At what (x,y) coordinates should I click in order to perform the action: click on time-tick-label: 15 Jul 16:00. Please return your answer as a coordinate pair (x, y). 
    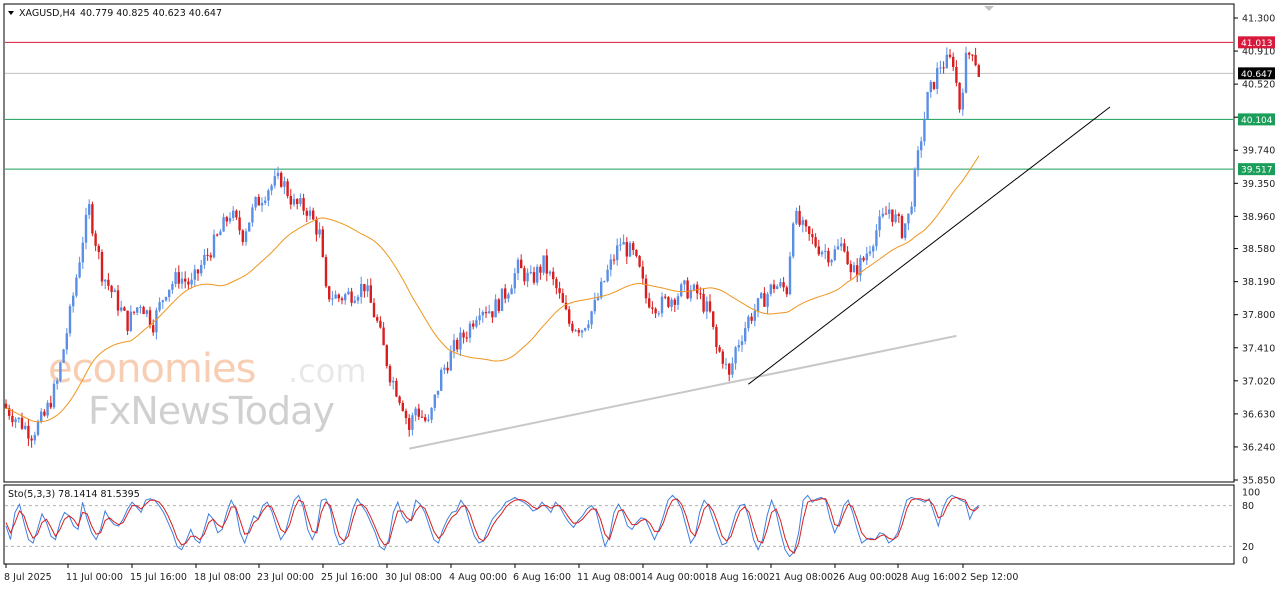
    Looking at the image, I should click on (158, 577).